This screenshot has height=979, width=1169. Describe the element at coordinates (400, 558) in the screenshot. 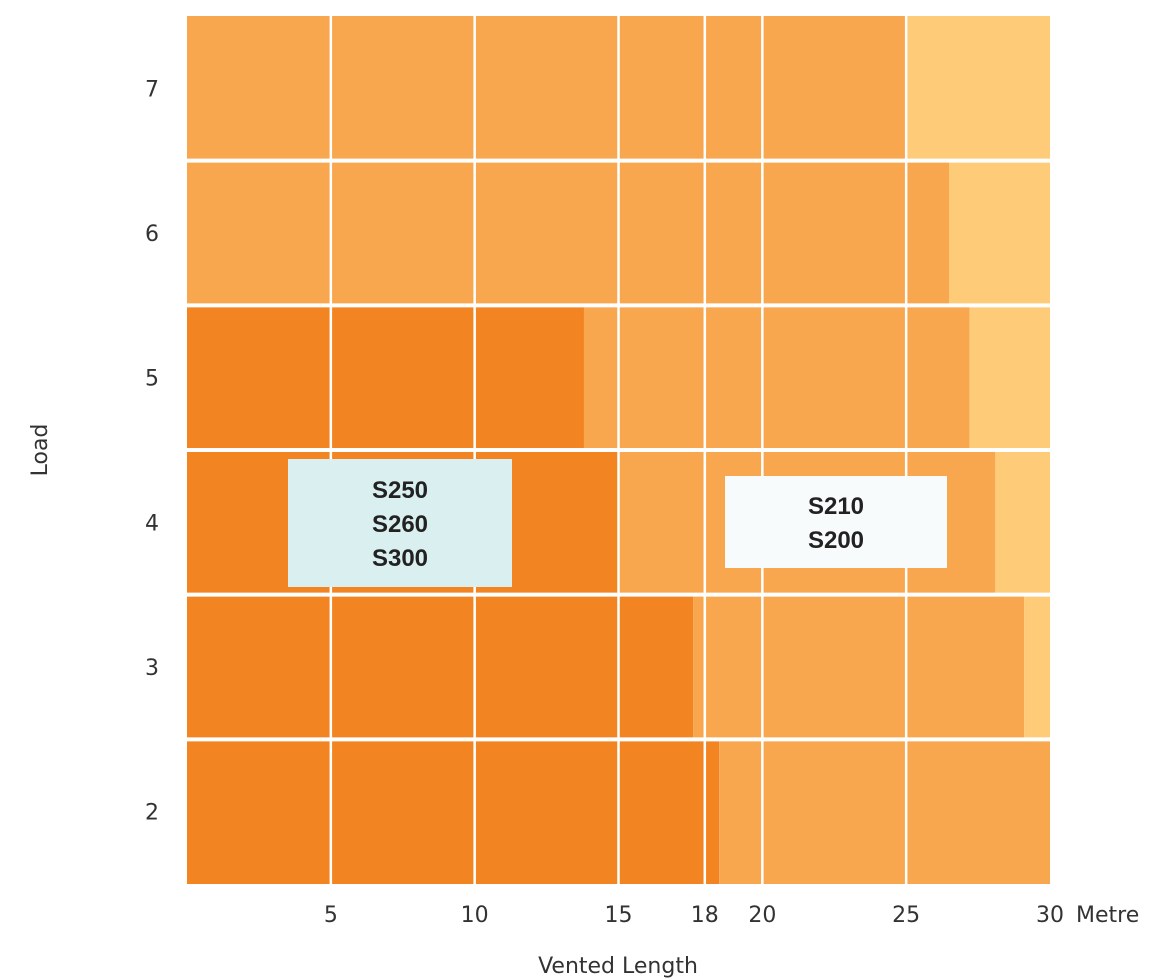

I see `callout-label-s300: S300` at that location.